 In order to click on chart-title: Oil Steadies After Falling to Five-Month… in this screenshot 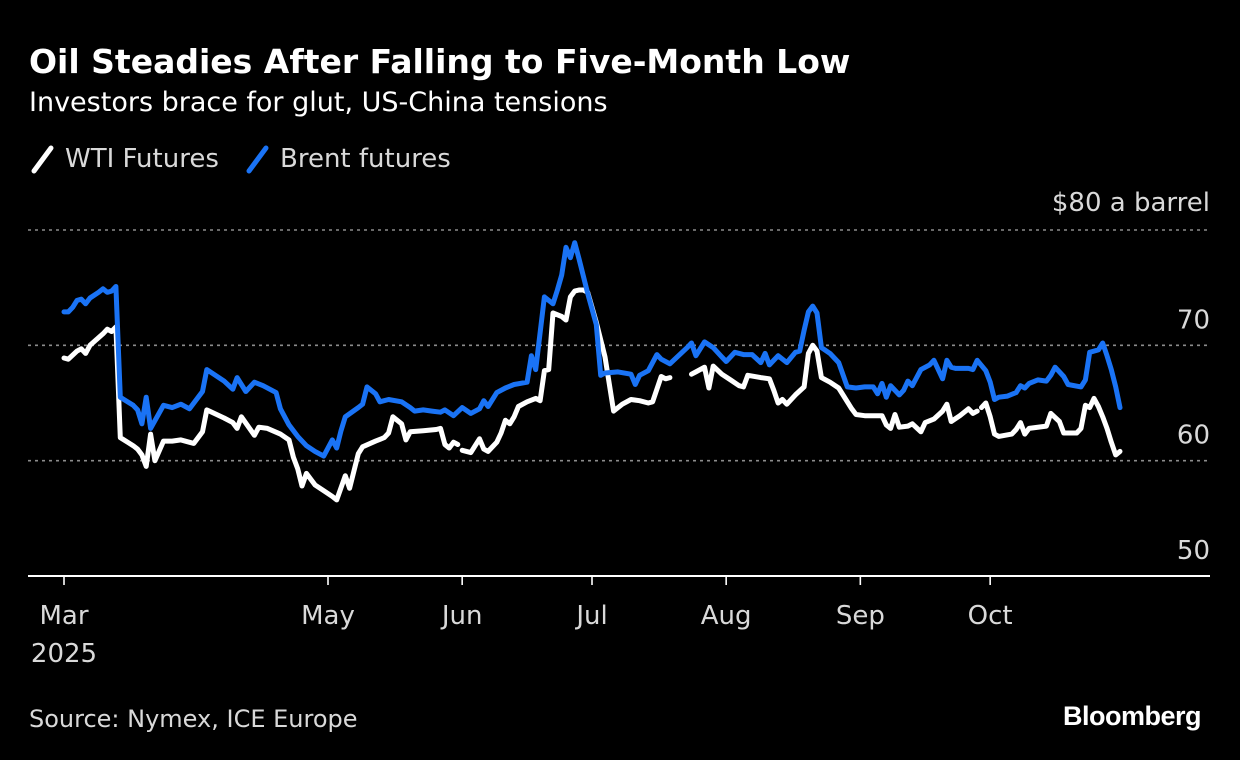, I will do `click(439, 61)`.